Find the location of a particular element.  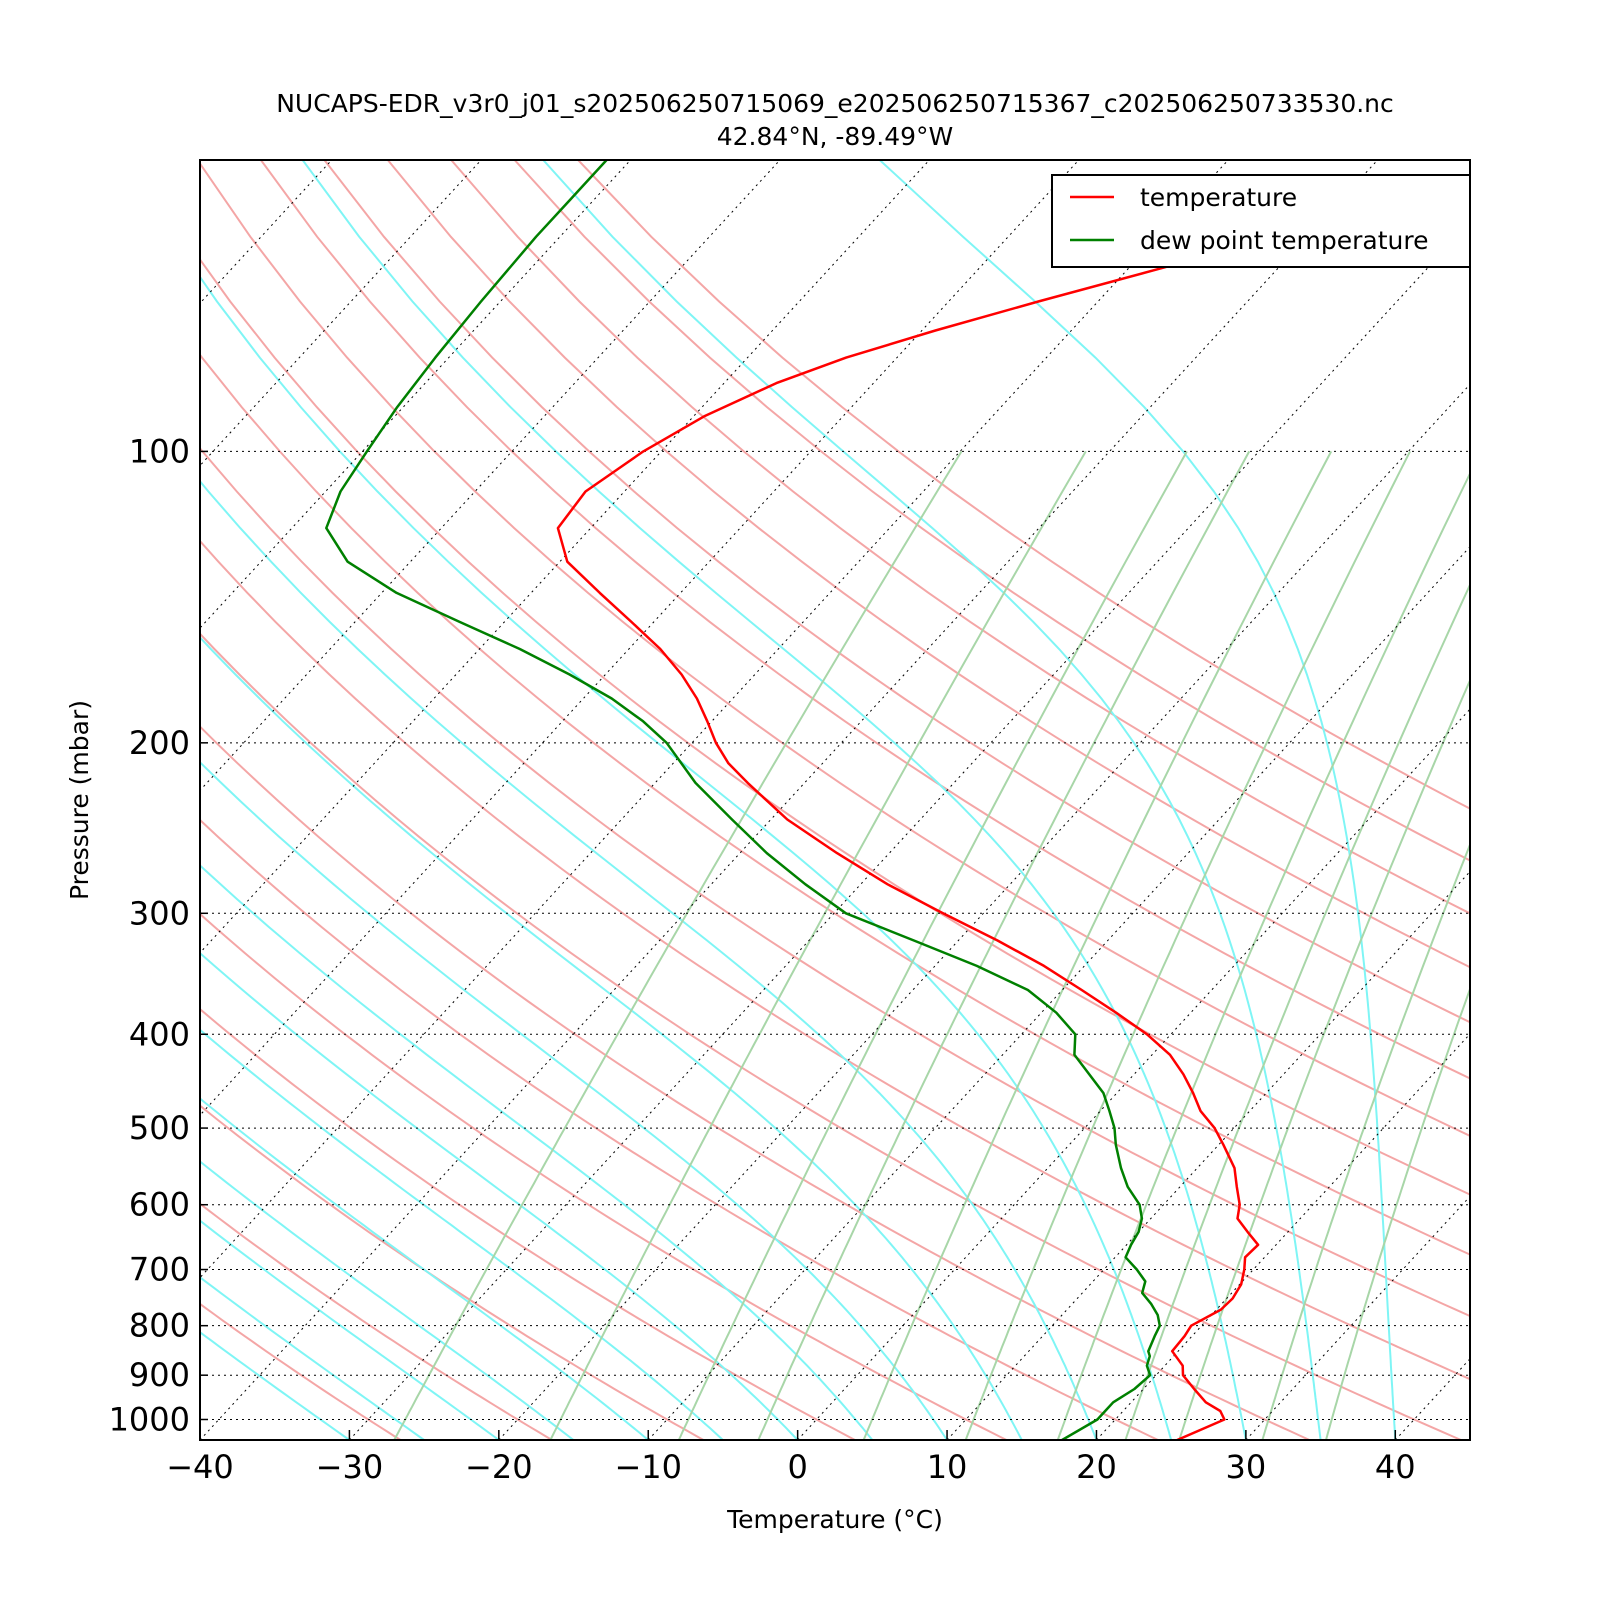

y-tick-label: 300 is located at coordinates (159, 913).